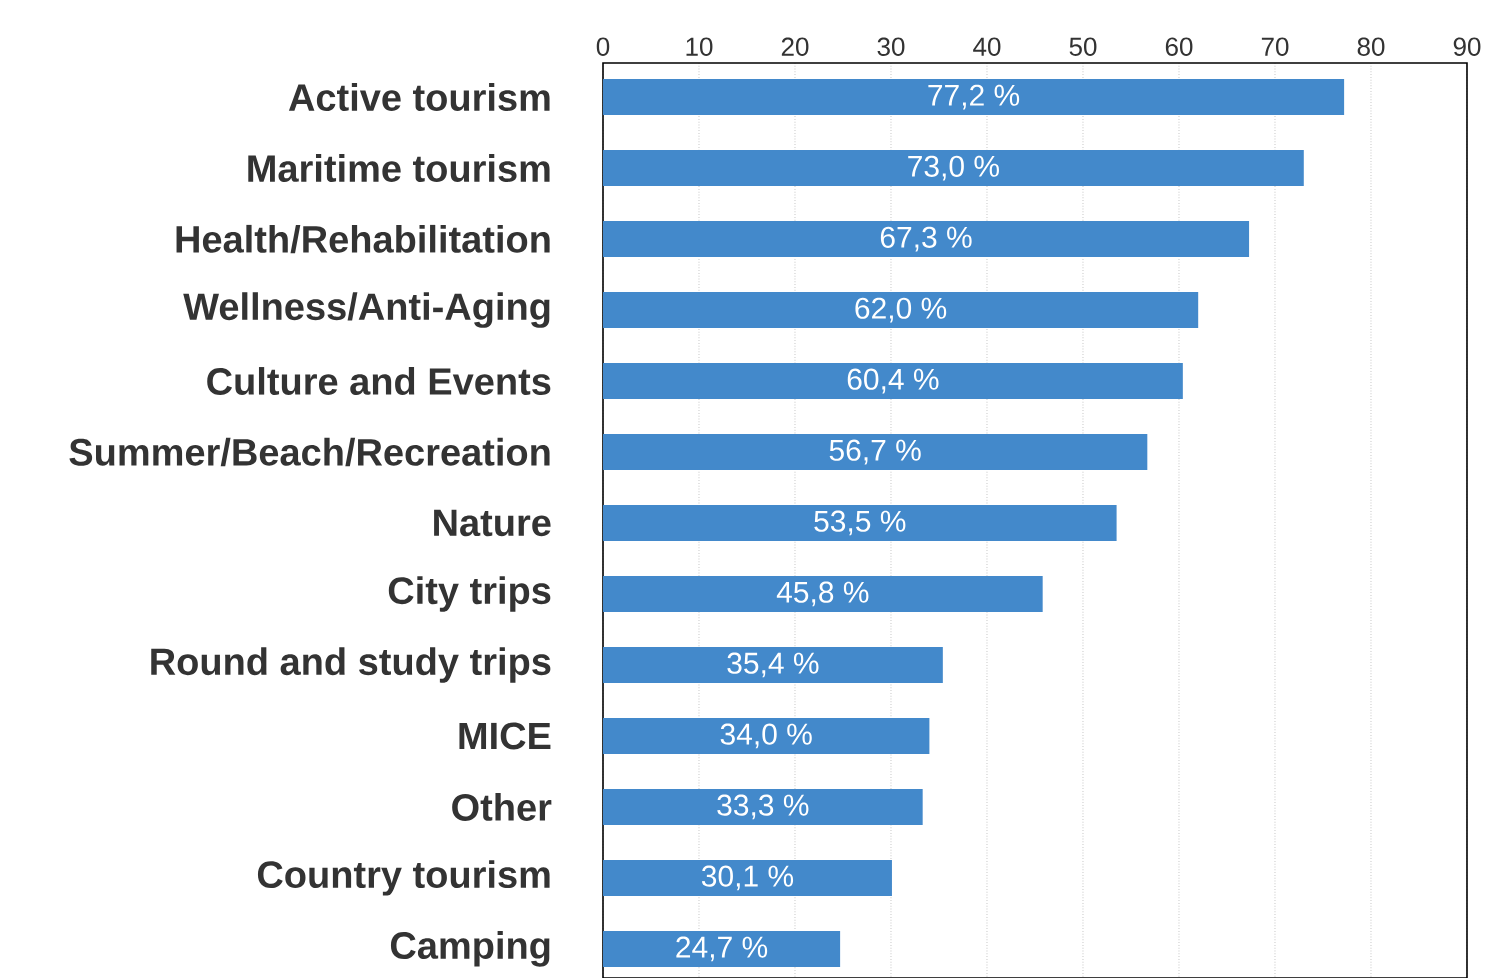 The image size is (1485, 978). I want to click on x-tick-label: 0, so click(603, 46).